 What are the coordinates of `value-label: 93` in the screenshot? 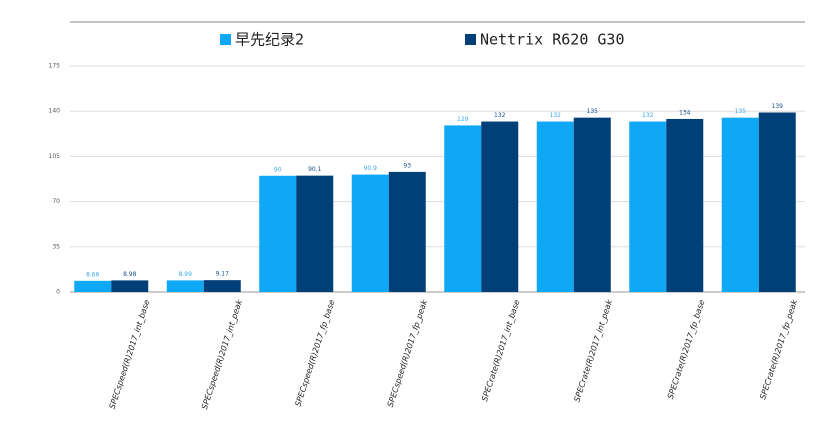 It's located at (407, 165).